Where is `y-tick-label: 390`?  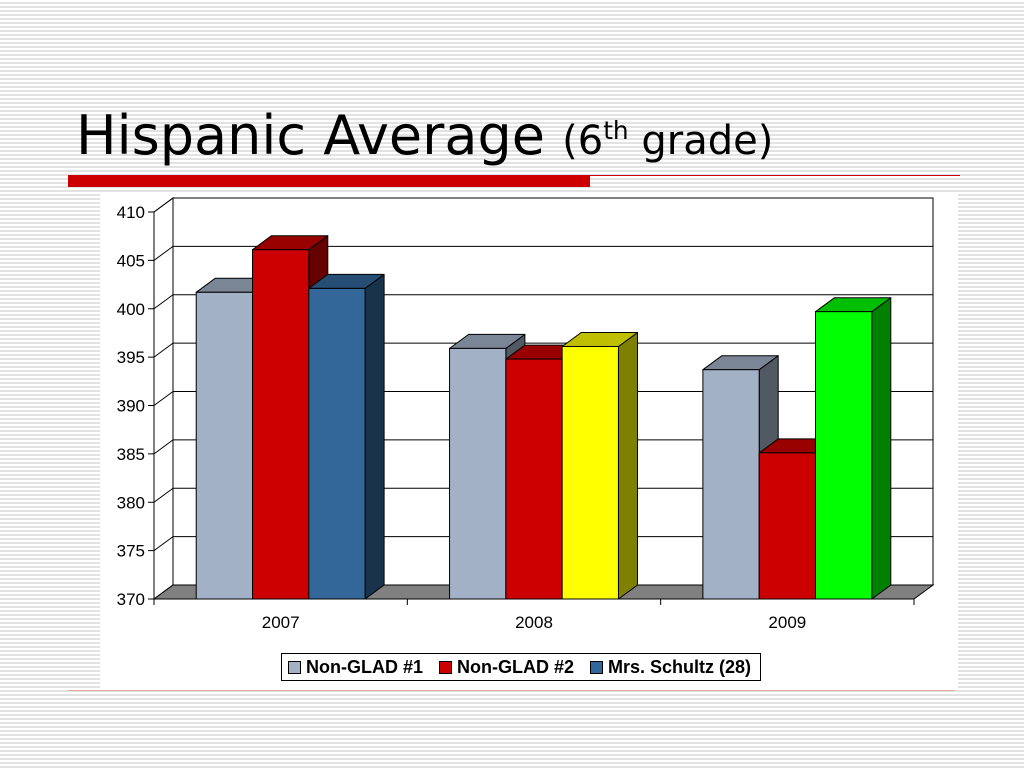 y-tick-label: 390 is located at coordinates (131, 406).